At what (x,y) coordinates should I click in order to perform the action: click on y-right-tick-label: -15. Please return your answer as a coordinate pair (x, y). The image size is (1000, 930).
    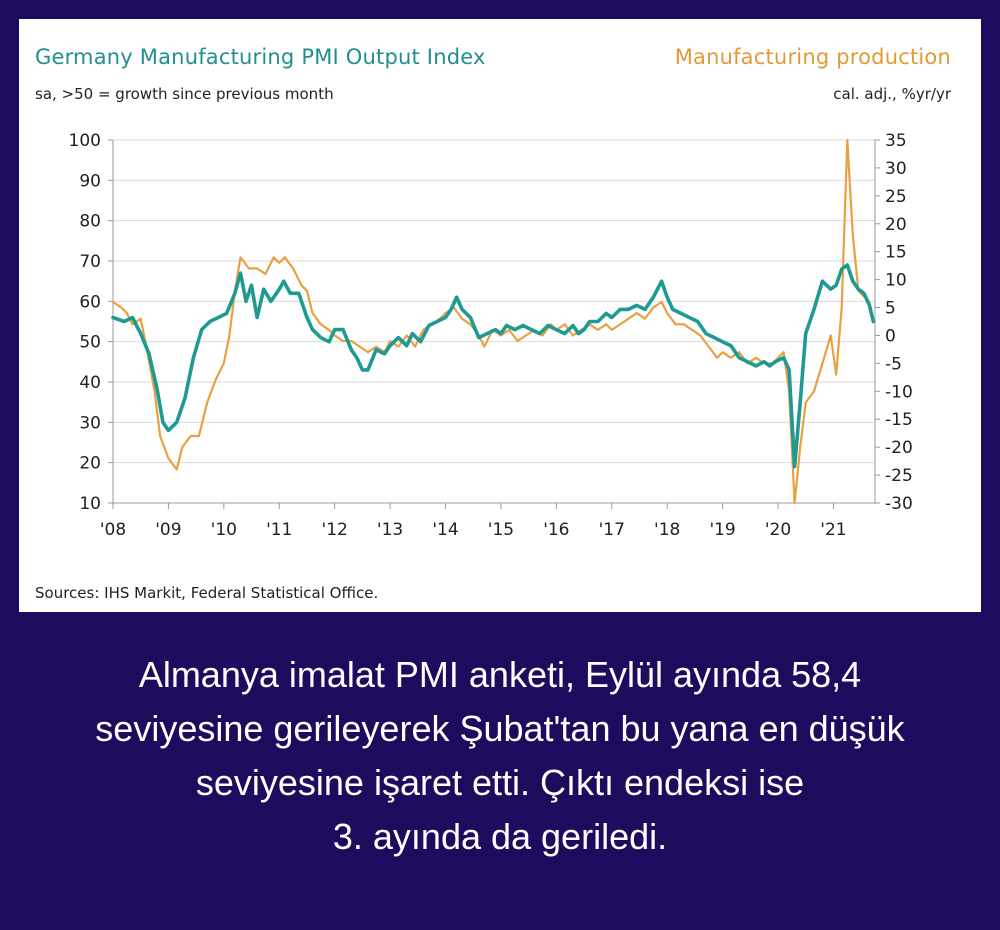
    Looking at the image, I should click on (899, 420).